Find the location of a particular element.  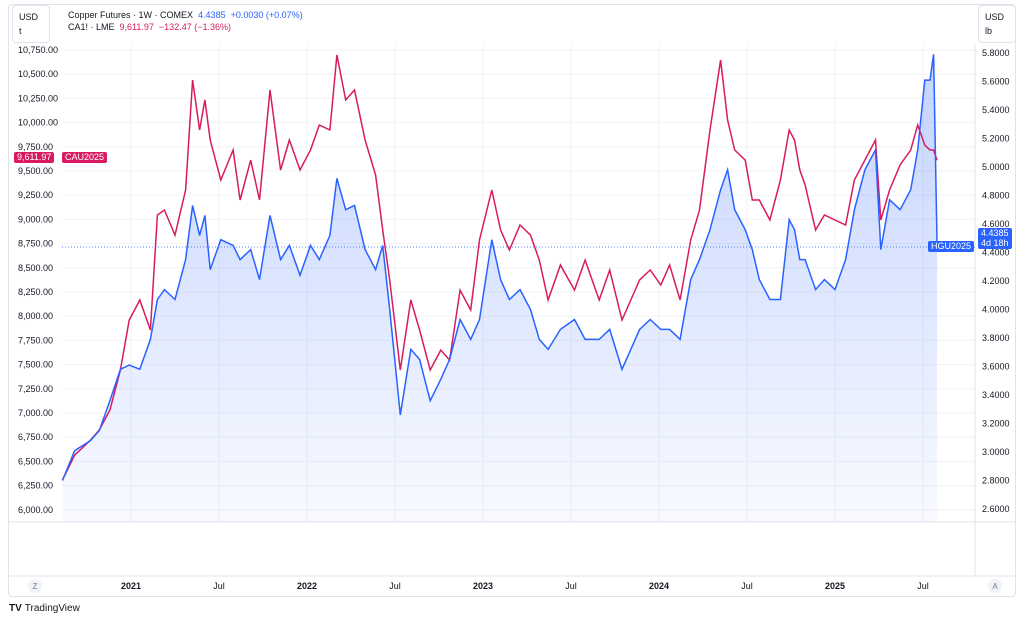

left-unit-selector: USD t is located at coordinates (31, 24).